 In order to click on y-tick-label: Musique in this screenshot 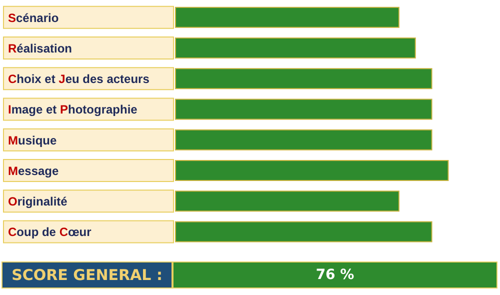, I will do `click(32, 140)`.